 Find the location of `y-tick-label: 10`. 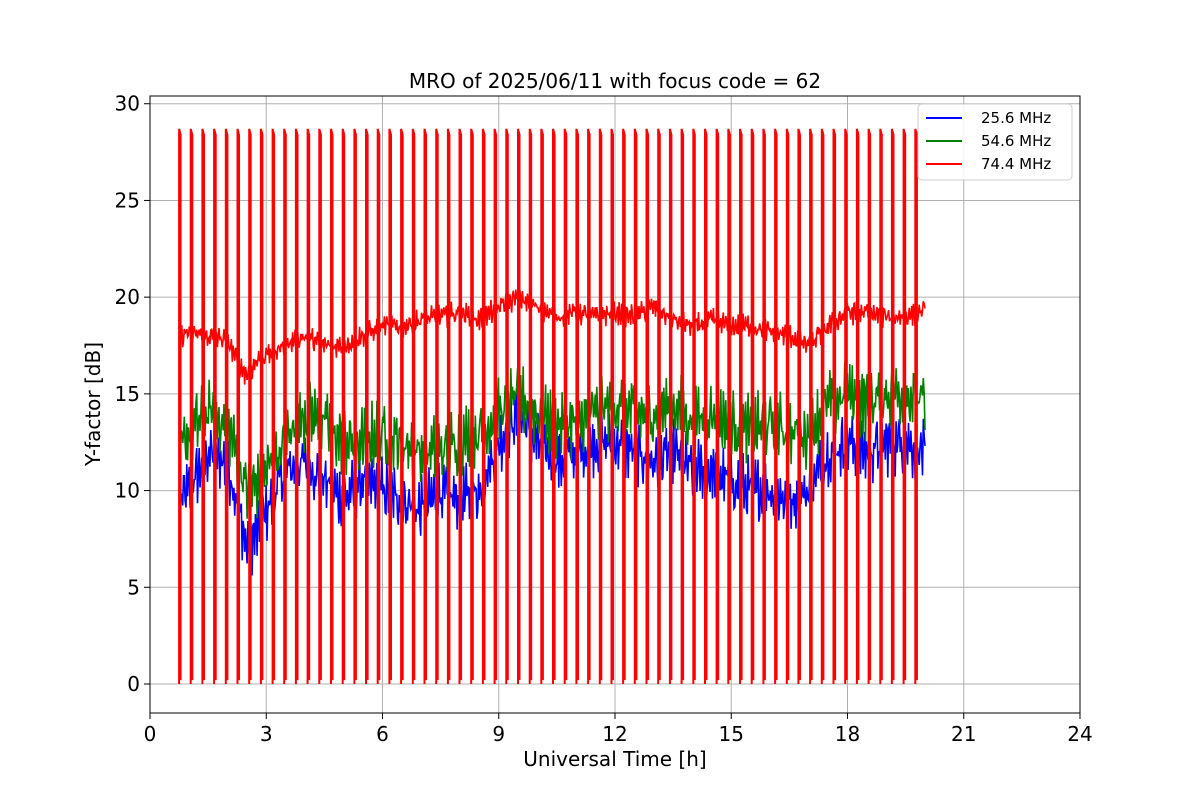

y-tick-label: 10 is located at coordinates (127, 491).